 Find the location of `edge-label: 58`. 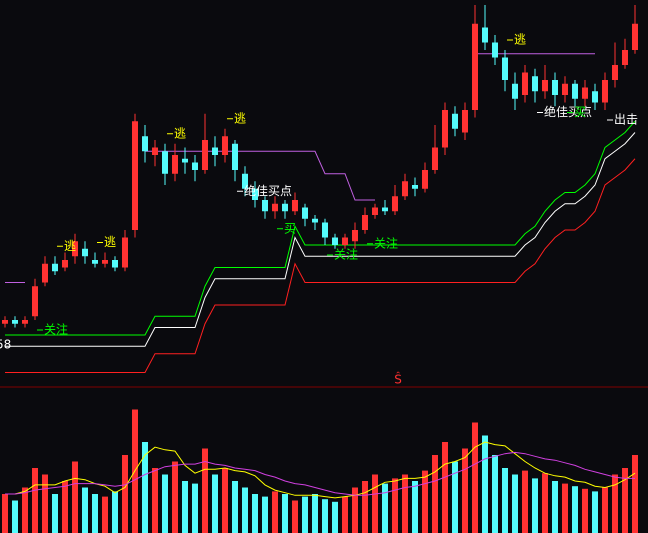

edge-label: 58 is located at coordinates (5, 345).